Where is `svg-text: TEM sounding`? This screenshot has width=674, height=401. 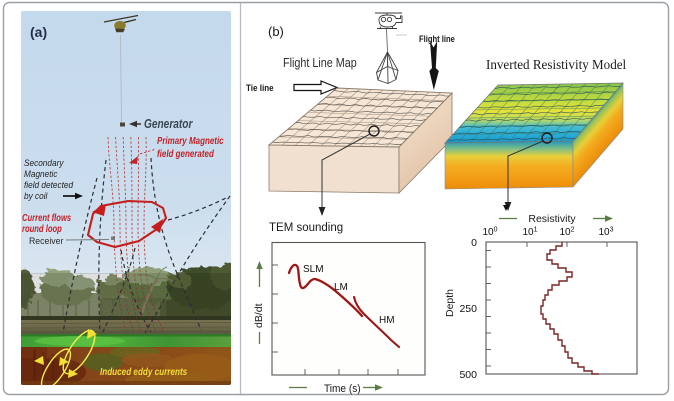 svg-text: TEM sounding is located at coordinates (306, 228).